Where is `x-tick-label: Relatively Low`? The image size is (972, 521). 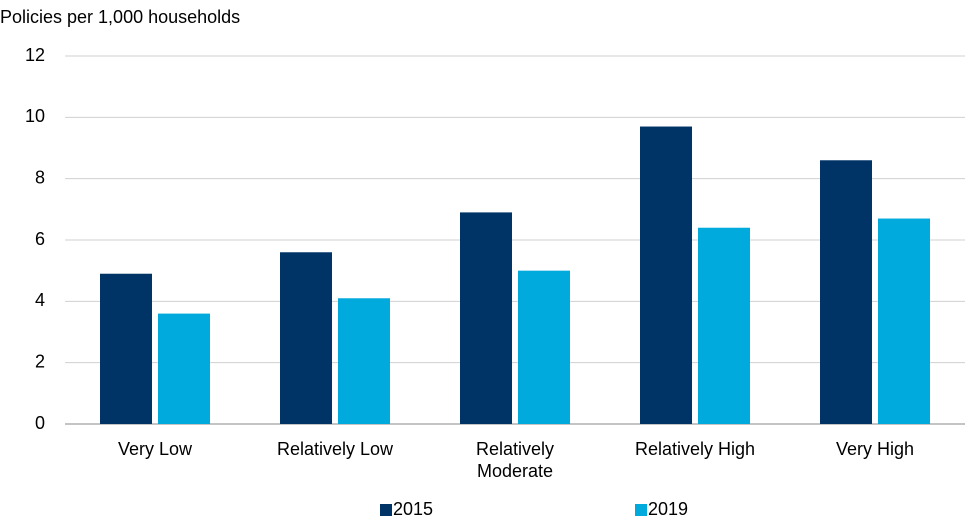 x-tick-label: Relatively Low is located at coordinates (335, 449).